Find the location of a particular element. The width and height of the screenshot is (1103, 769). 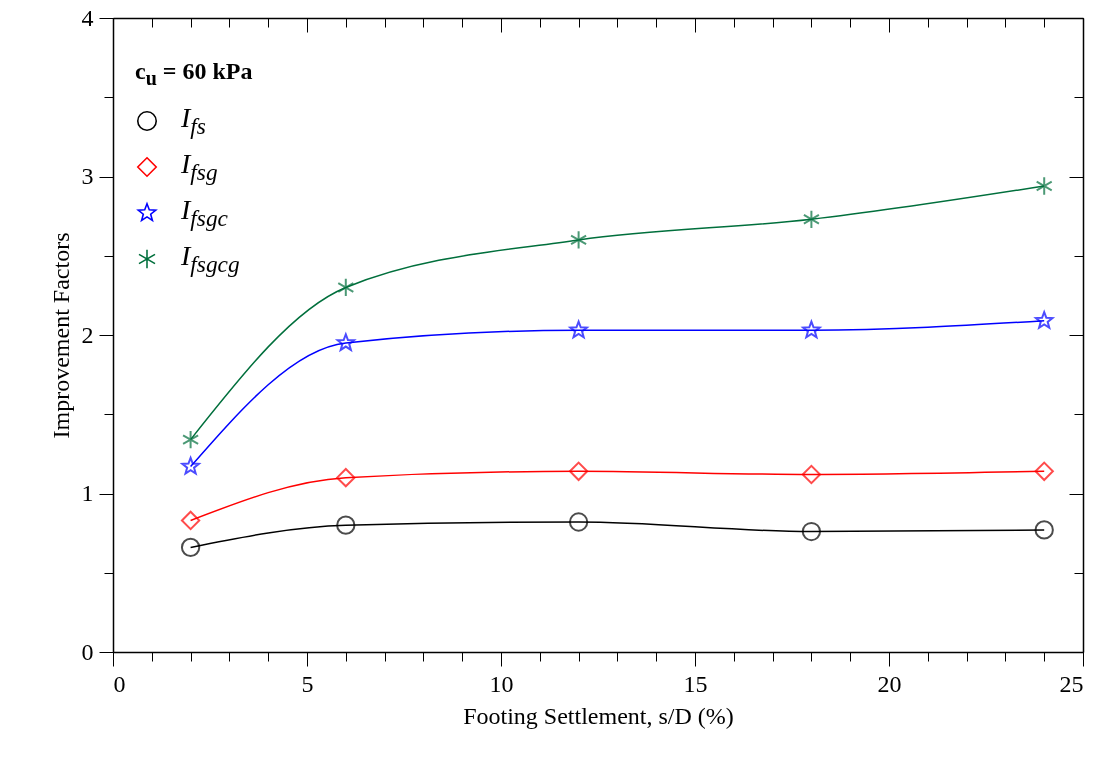

legend-title: c$_{u}$ = 60 kPa is located at coordinates (194, 74).